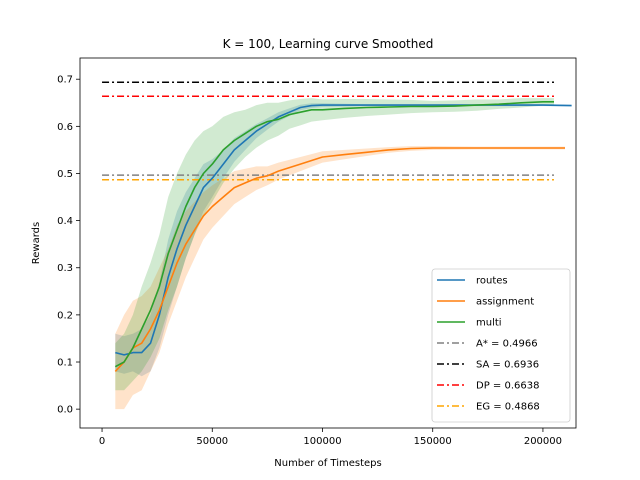 Image resolution: width=640 pixels, height=480 pixels. I want to click on x-axis-ticks: 0 50000 100000 150000 200000, so click(330, 437).